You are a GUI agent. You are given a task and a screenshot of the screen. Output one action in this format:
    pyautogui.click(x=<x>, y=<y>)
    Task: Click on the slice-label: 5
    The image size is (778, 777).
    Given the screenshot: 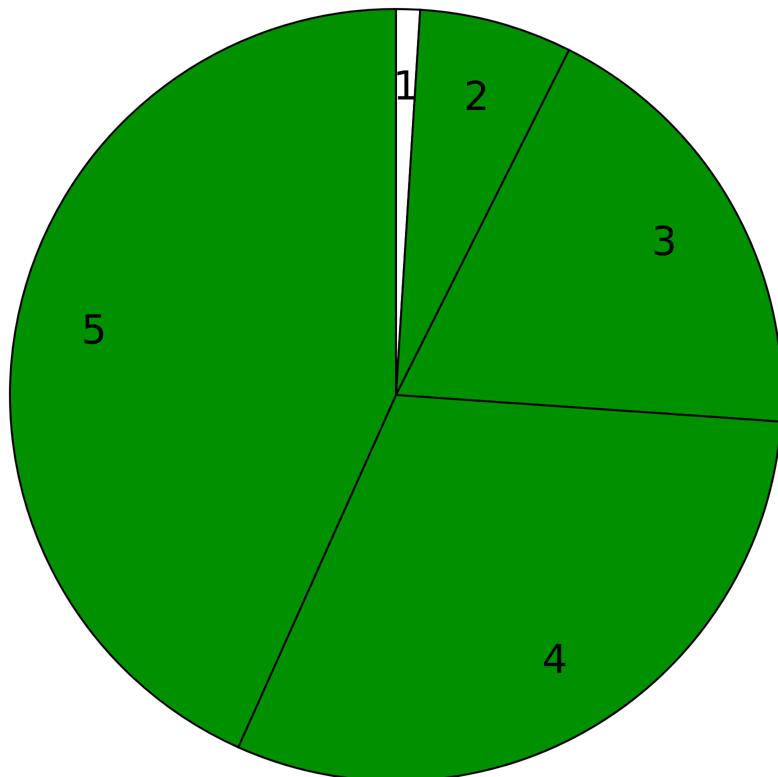 What is the action you would take?
    pyautogui.click(x=94, y=330)
    